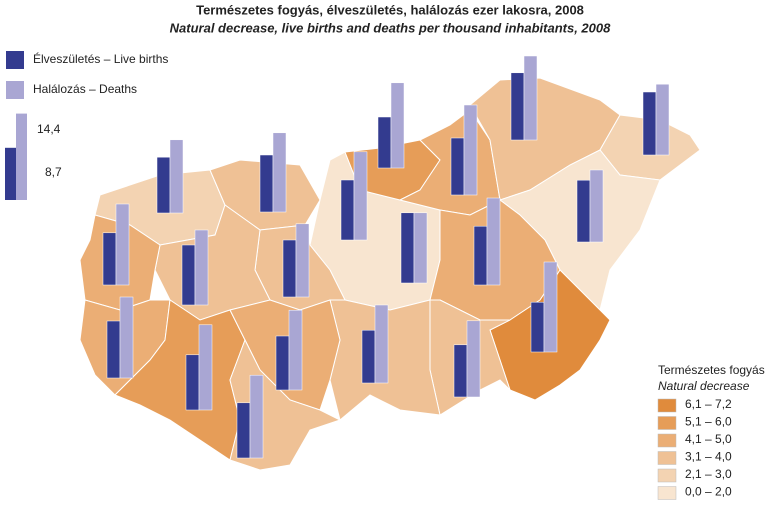 This screenshot has width=780, height=505. Describe the element at coordinates (708, 439) in the screenshot. I see `class-label: 4,1 – 5,0` at that location.